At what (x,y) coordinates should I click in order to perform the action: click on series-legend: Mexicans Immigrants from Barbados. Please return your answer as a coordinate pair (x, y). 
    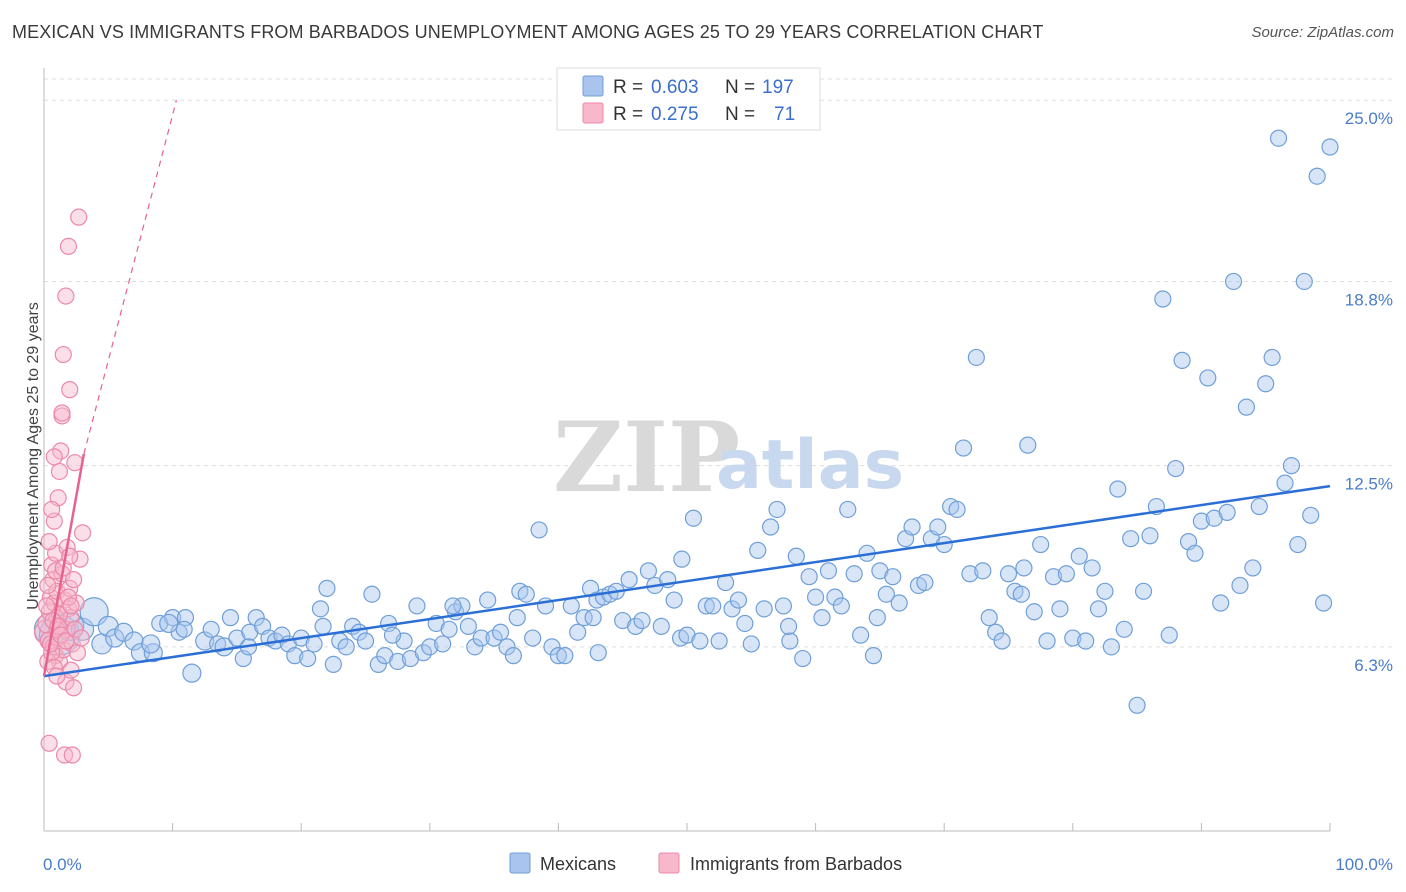
    Looking at the image, I should click on (705, 863).